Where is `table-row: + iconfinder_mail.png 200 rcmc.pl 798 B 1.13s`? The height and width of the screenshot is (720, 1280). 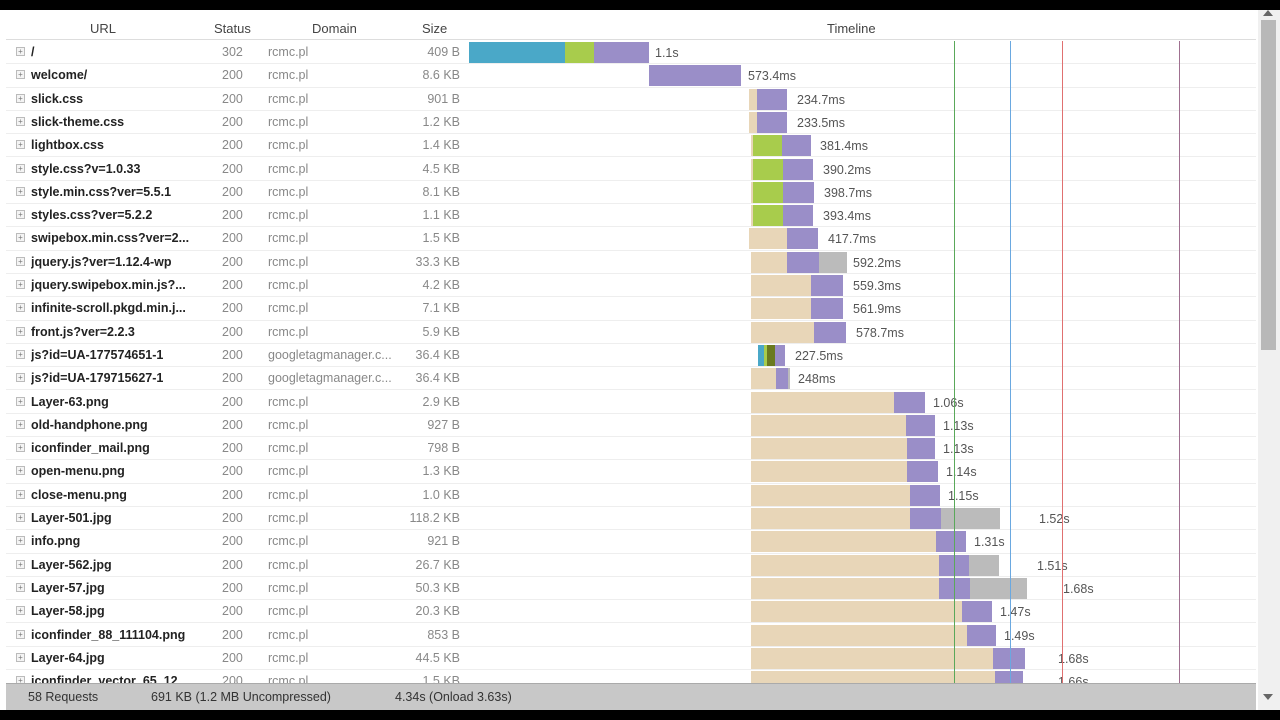
table-row: + iconfinder_mail.png 200 rcmc.pl 798 B 1.13s is located at coordinates (631, 449).